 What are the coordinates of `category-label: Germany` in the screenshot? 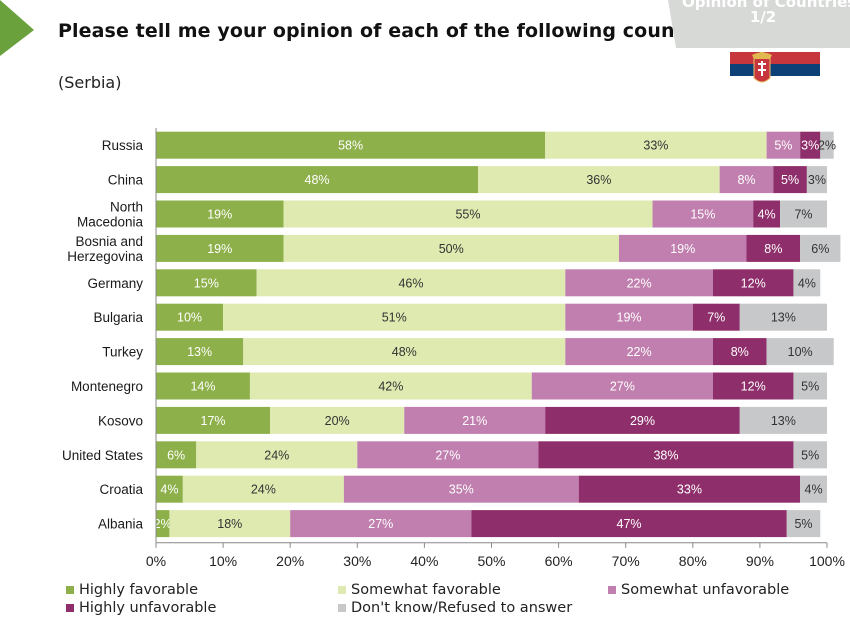 It's located at (115, 283).